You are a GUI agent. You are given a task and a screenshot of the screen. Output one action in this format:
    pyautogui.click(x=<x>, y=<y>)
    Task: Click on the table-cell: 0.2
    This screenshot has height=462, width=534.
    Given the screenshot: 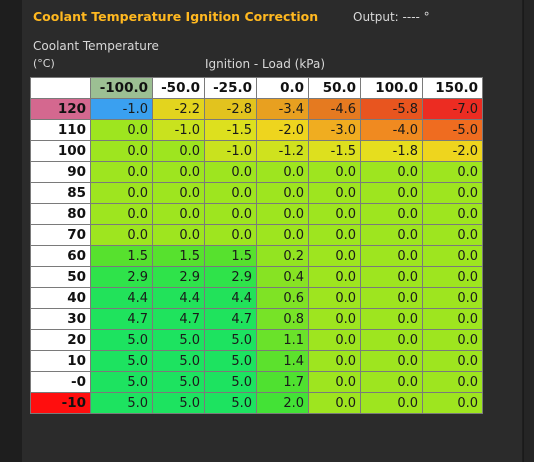 What is the action you would take?
    pyautogui.click(x=282, y=256)
    